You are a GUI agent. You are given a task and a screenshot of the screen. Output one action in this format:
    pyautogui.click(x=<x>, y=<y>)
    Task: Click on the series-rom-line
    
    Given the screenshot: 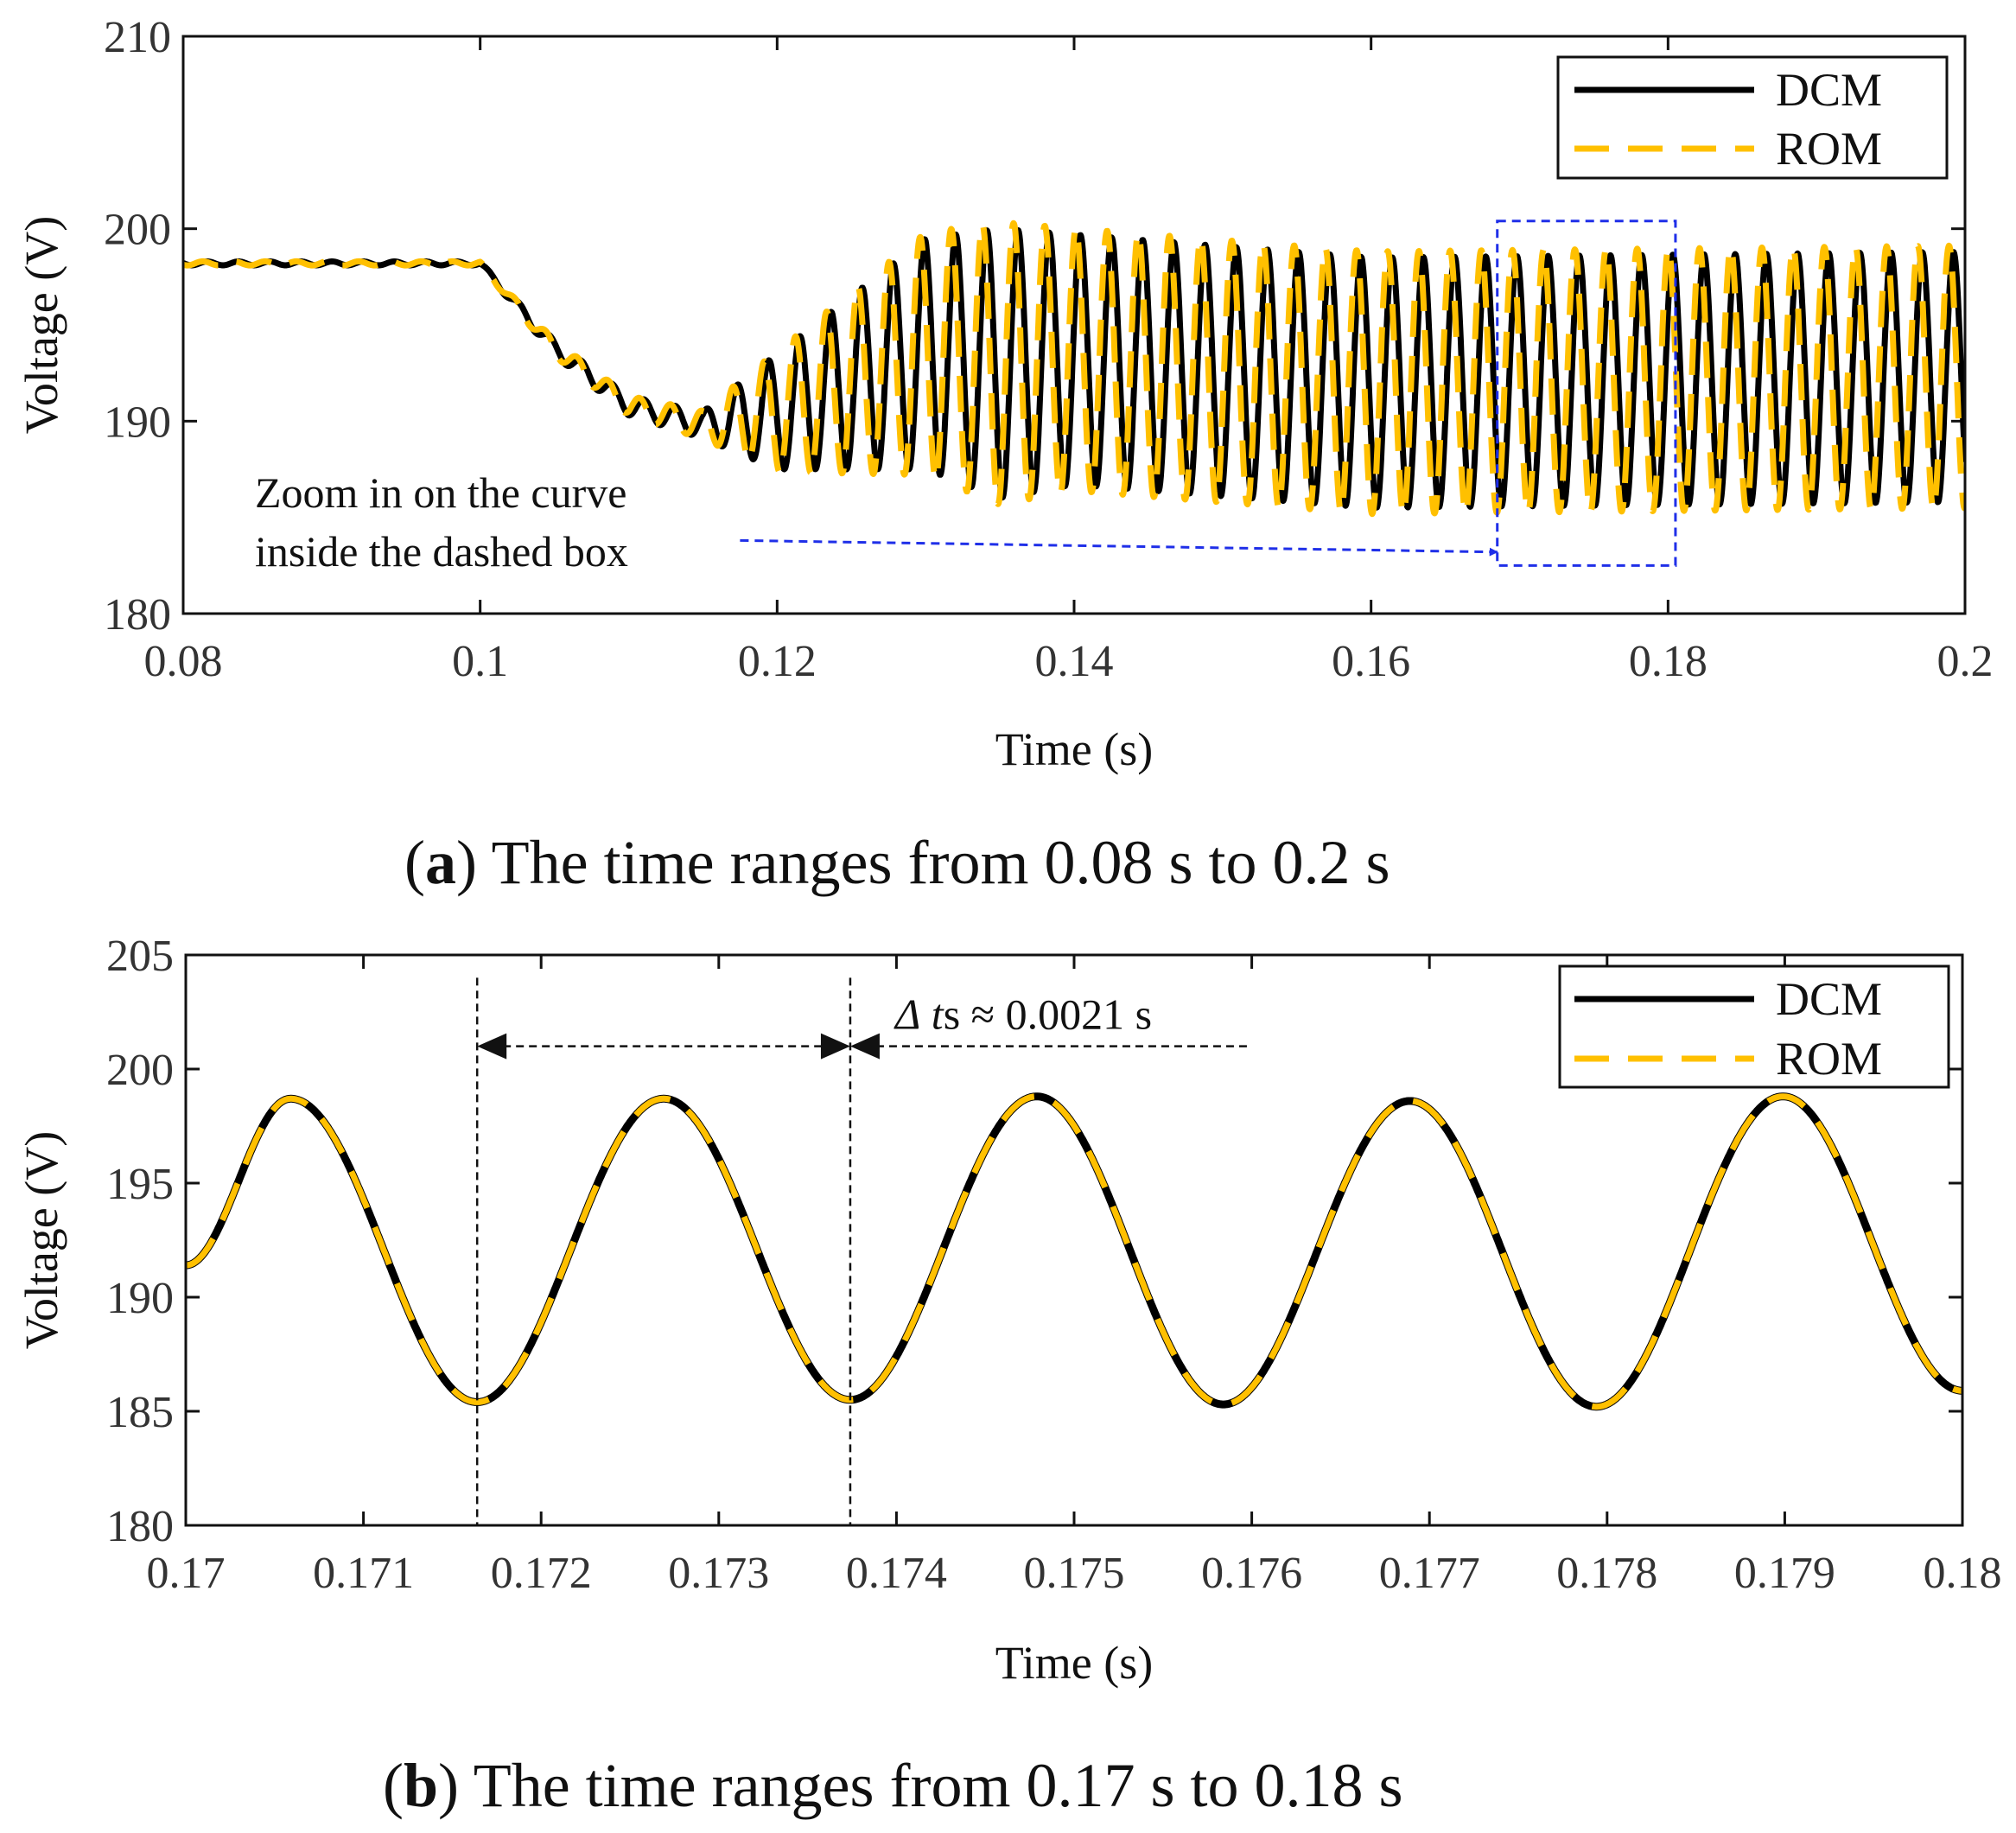 What is the action you would take?
    pyautogui.click(x=1074, y=369)
    